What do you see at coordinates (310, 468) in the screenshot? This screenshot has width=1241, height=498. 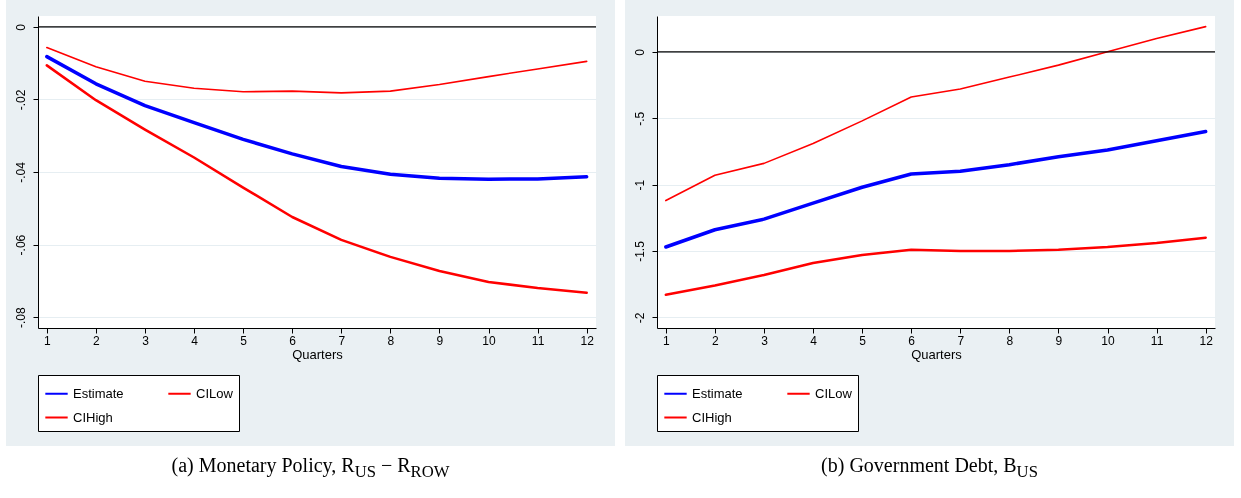 I see `text: (a) Monetary Policy, R$_{US}$ − R$_{ROW}$` at bounding box center [310, 468].